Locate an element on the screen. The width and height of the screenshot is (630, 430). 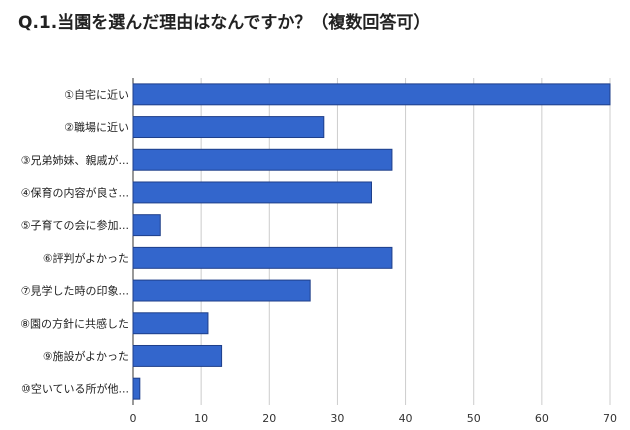
x-axis-ticks: 0 10 20 30 40 50 60 70 is located at coordinates (374, 418).